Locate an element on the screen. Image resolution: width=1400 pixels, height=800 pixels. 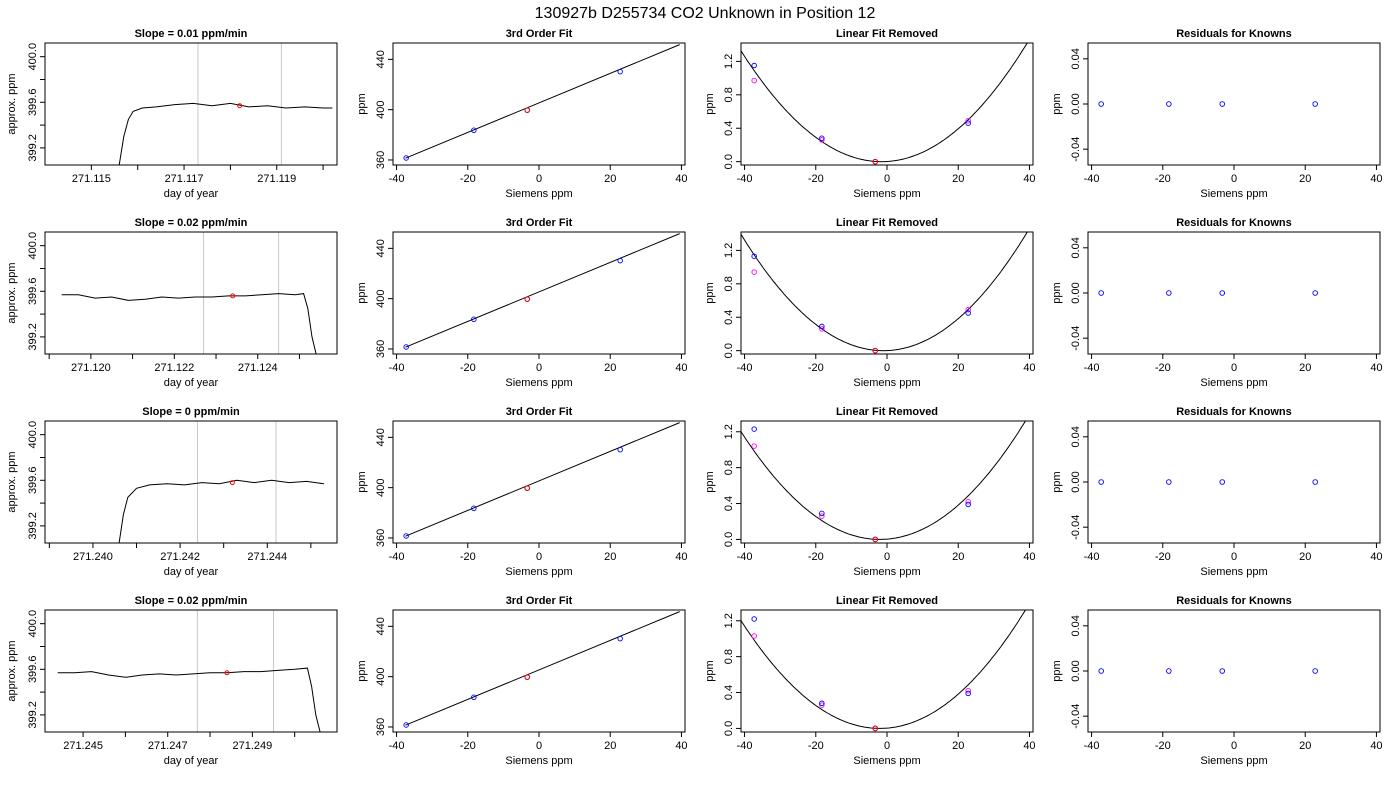
x-tick-label: 271.117 is located at coordinates (184, 179).